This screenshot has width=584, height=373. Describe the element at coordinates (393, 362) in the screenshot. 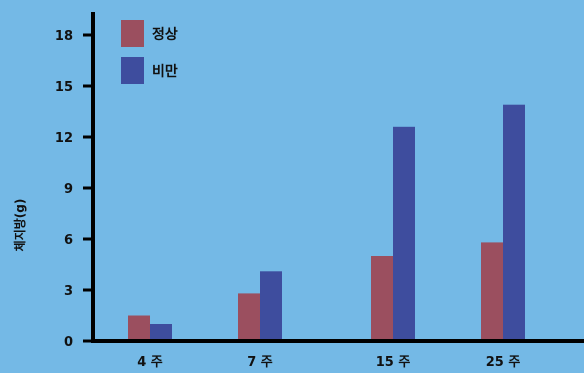

I see `x-tick-label: 15 주` at that location.